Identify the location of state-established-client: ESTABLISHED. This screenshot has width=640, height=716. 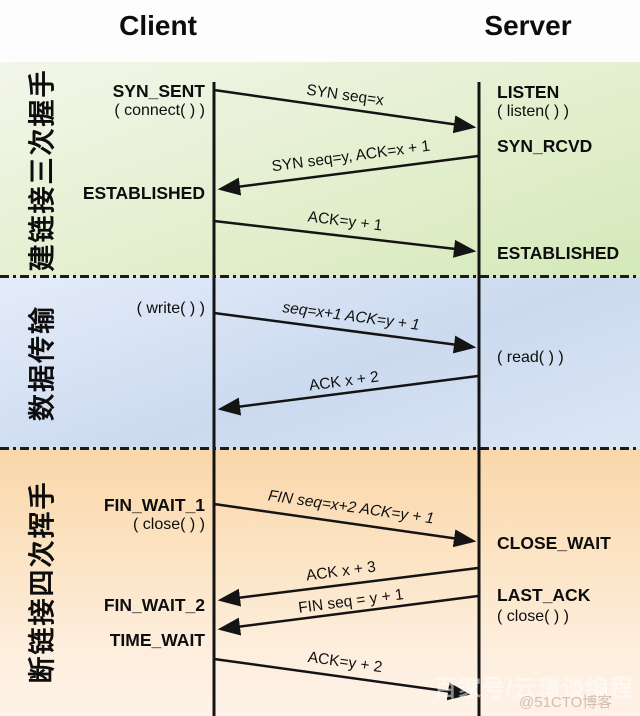
(143, 193).